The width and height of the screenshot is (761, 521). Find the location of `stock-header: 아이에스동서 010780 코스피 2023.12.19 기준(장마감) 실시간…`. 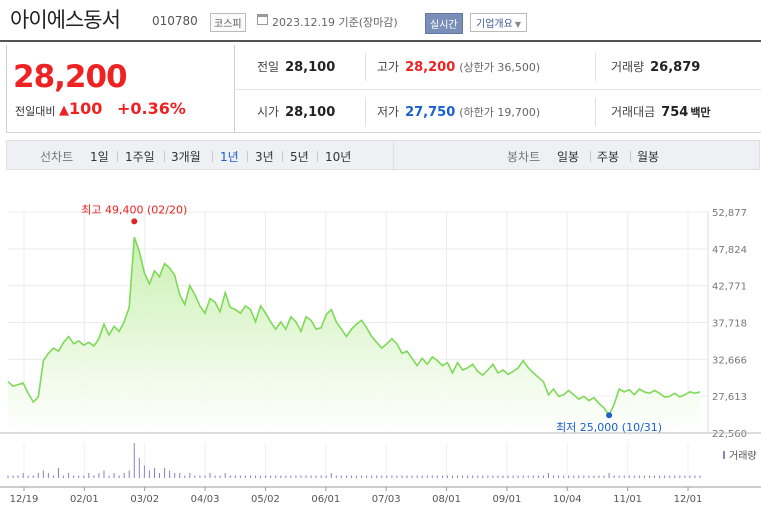

stock-header: 아이에스동서 010780 코스피 2023.12.19 기준(장마감) 실시간… is located at coordinates (380, 21).